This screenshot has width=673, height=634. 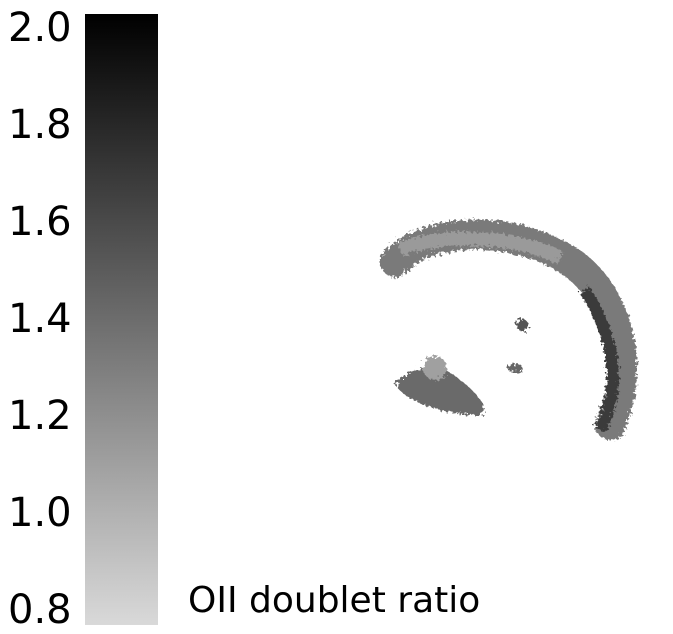 I want to click on colorbar-label: OII doublet ratio, so click(x=334, y=600).